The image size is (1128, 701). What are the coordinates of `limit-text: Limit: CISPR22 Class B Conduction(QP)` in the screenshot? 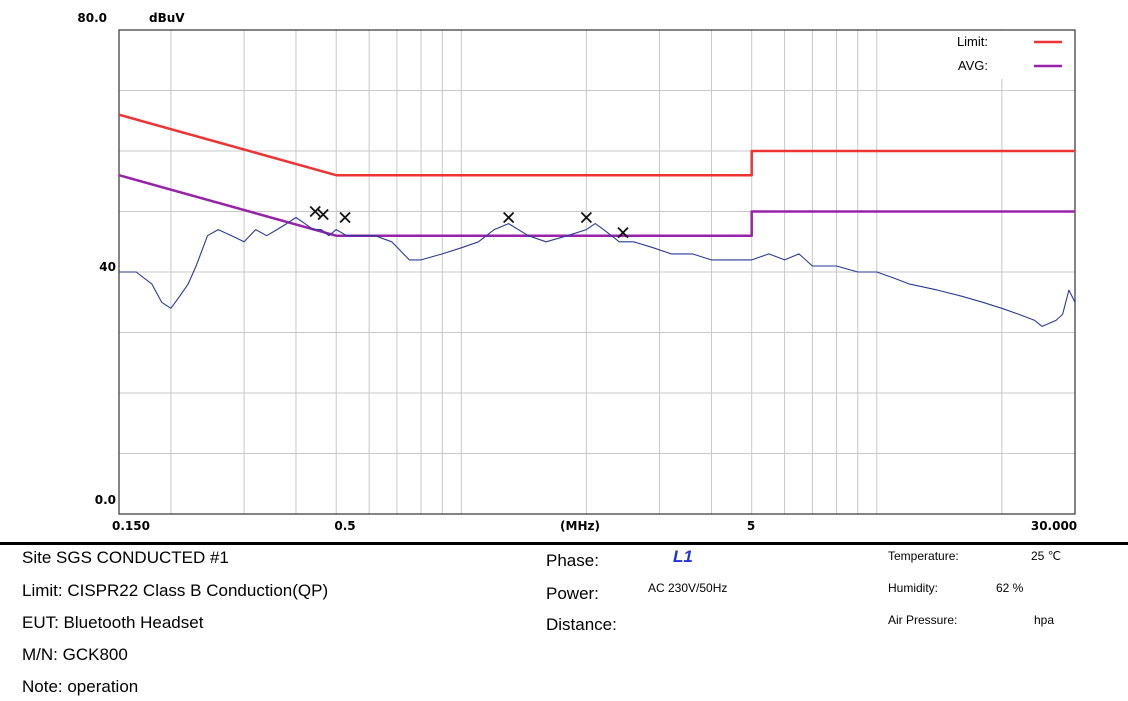 It's located at (175, 591).